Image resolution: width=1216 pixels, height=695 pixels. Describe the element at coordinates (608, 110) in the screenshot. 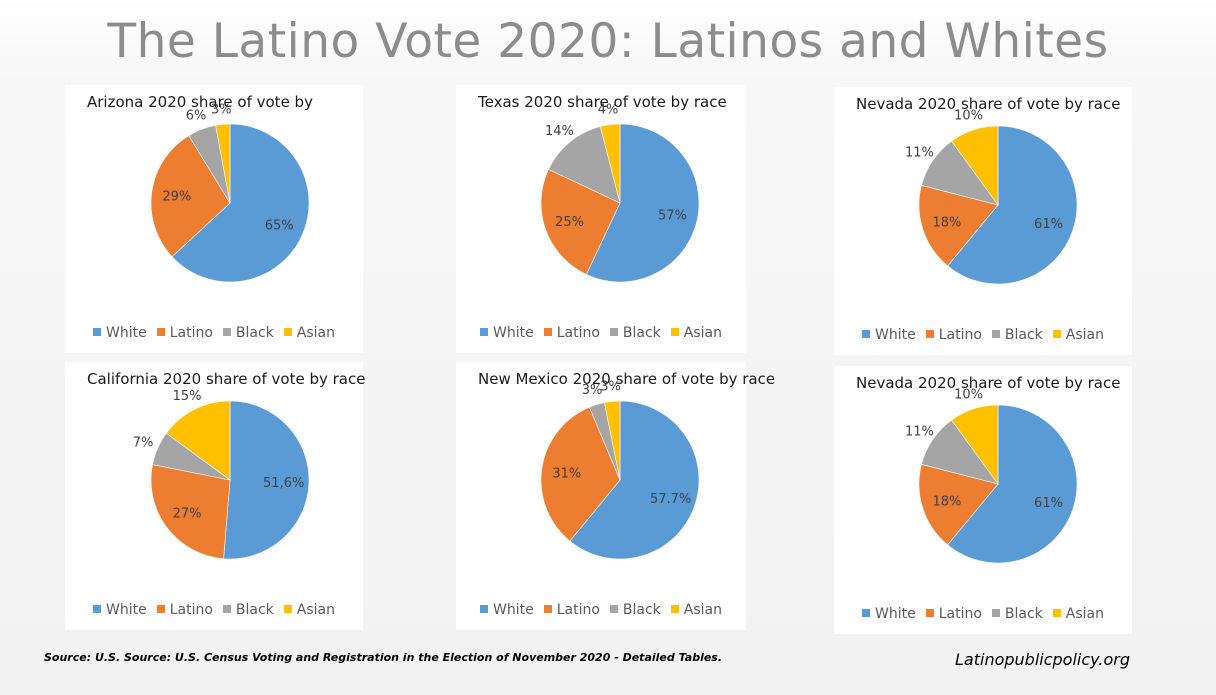

I see `data-label: 4%` at that location.